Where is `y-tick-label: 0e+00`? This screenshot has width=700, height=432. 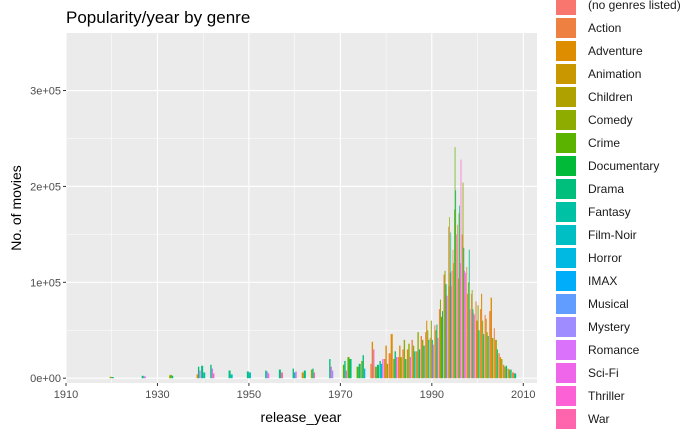
y-tick-label: 0e+00 is located at coordinates (45, 379).